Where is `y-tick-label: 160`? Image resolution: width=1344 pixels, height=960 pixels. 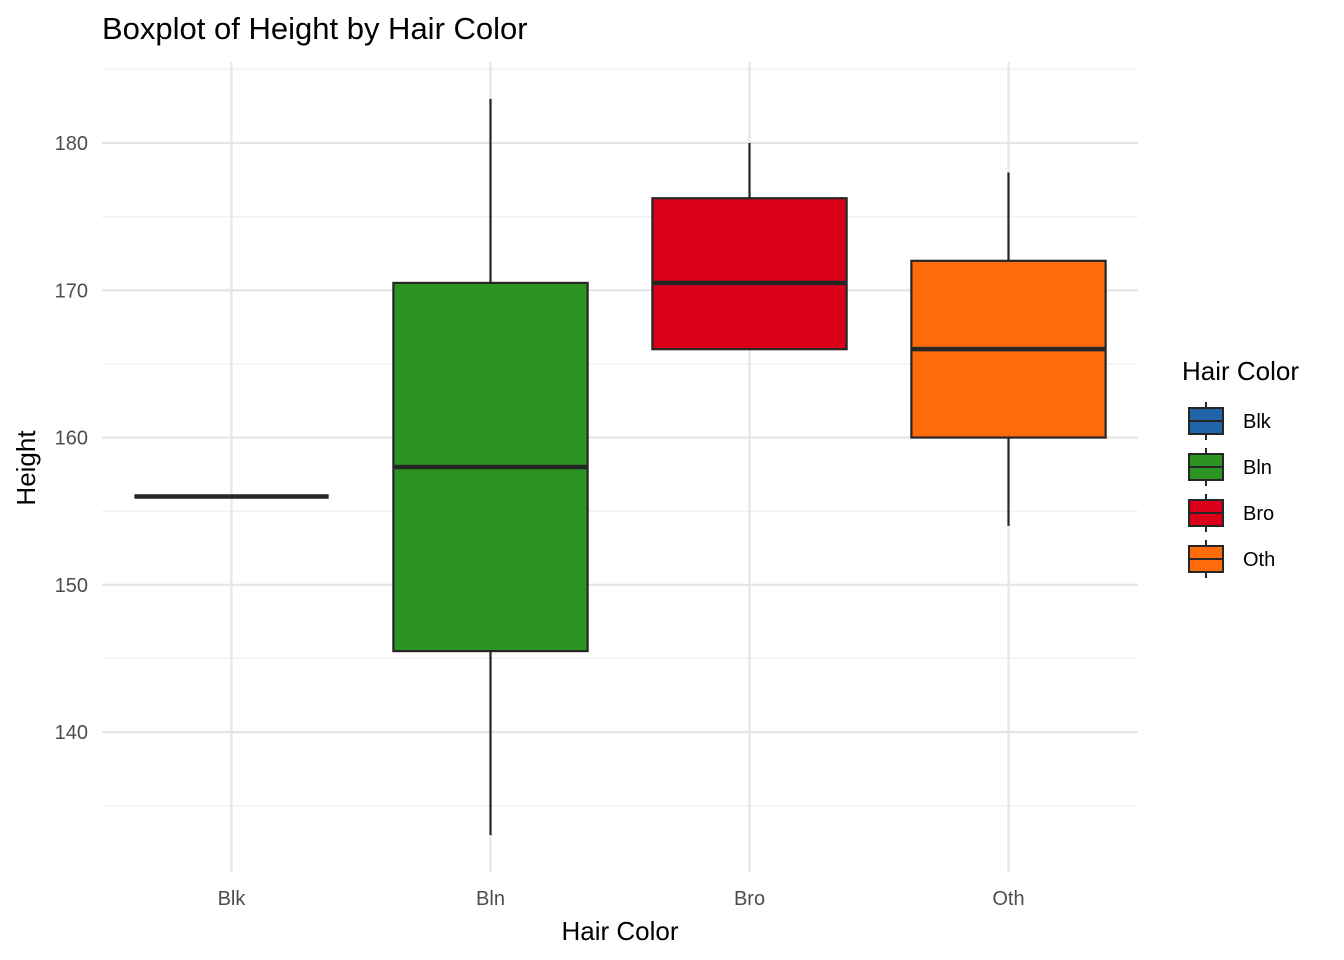
y-tick-label: 160 is located at coordinates (71, 439).